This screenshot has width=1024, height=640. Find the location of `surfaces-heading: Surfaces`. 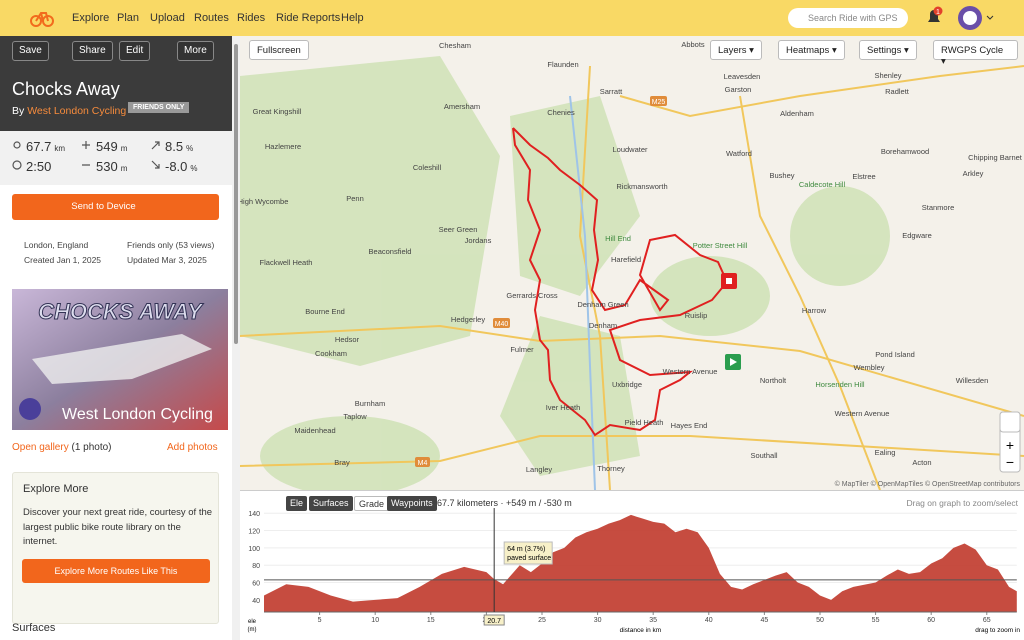

surfaces-heading: Surfaces is located at coordinates (34, 628).